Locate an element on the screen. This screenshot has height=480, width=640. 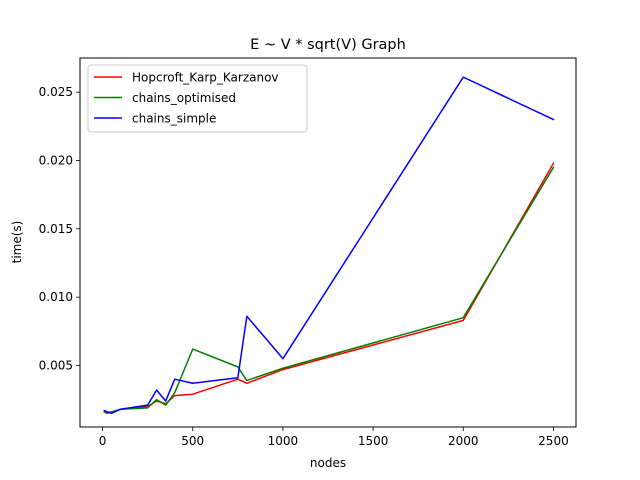
y-tick-label: 0.015 is located at coordinates (56, 229).